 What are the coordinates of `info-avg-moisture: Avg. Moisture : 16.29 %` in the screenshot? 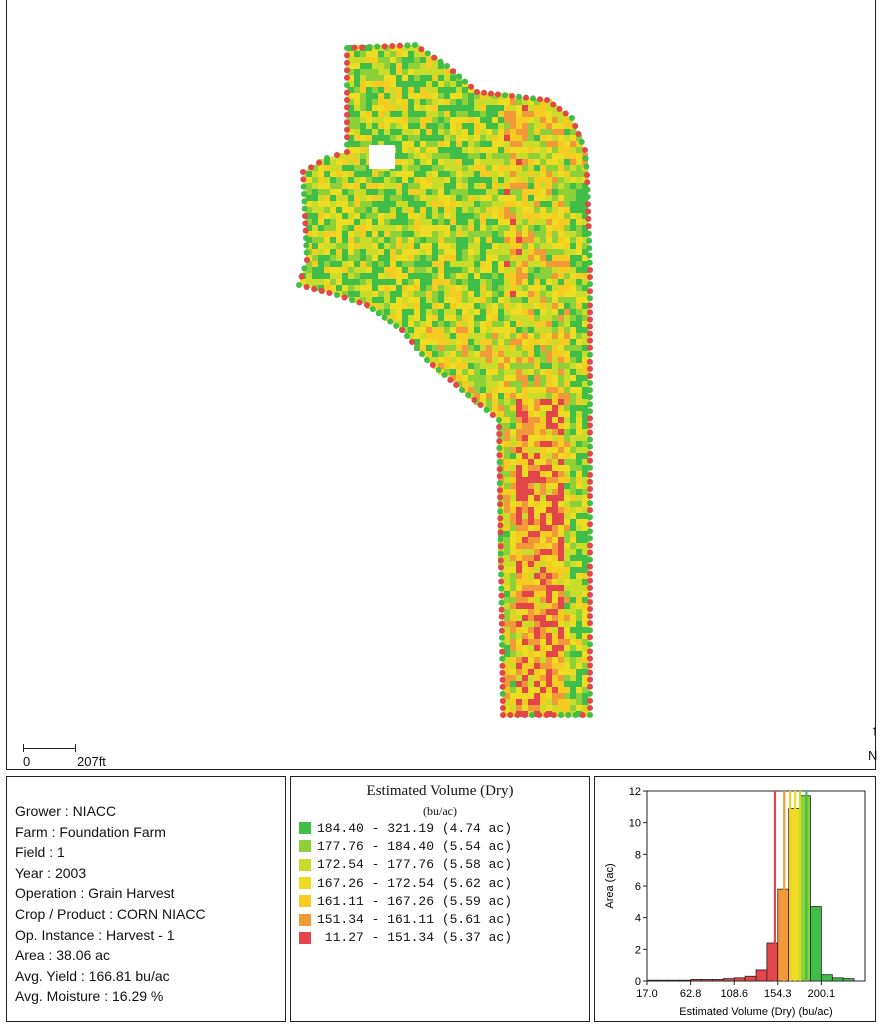 It's located at (89, 996).